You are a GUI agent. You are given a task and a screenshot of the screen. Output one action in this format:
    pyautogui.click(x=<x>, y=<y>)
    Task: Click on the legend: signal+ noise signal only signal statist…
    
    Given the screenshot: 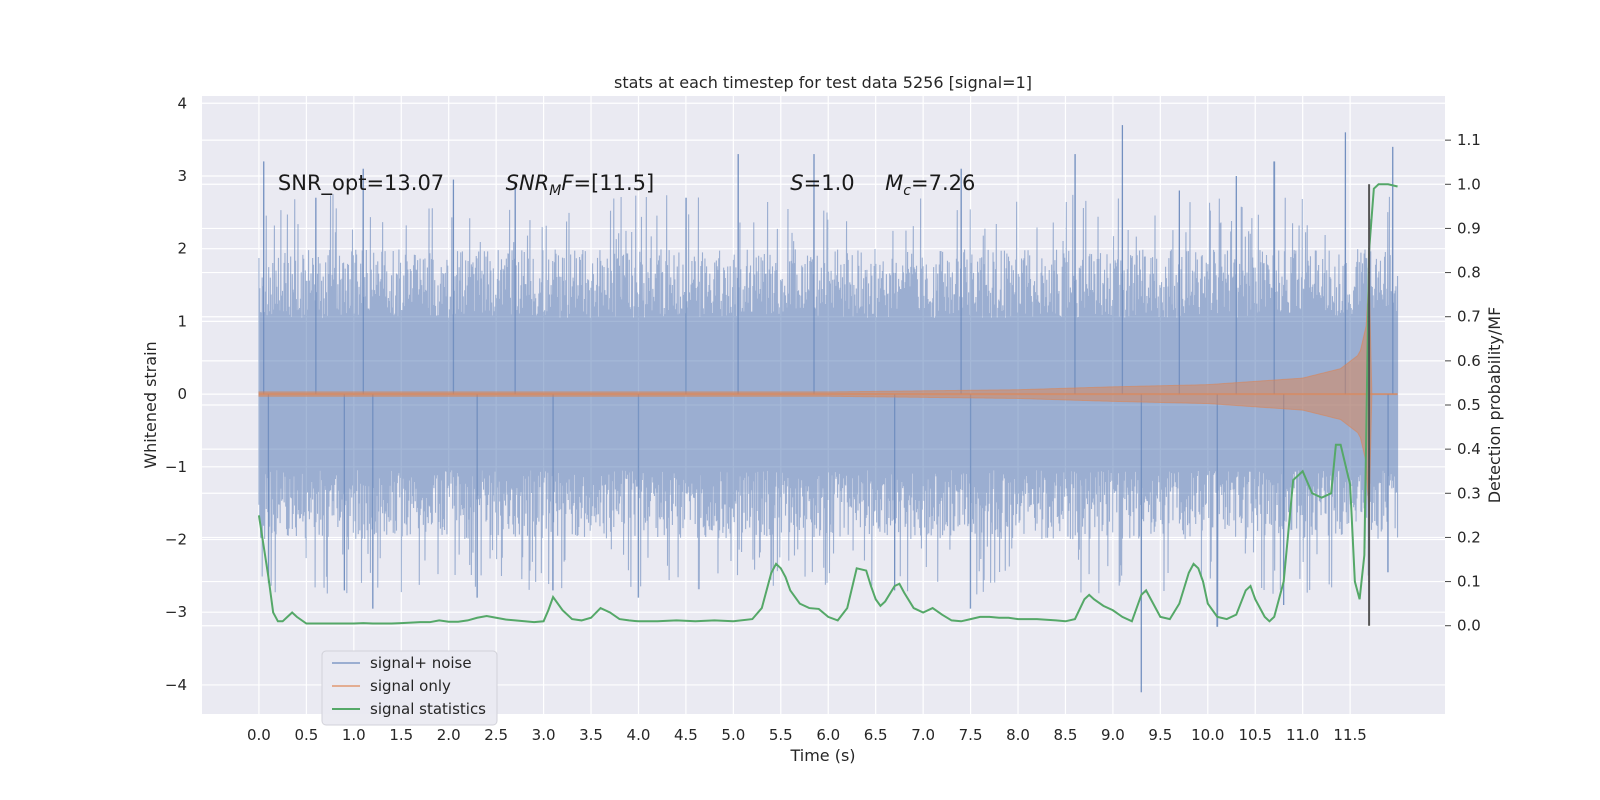 What is the action you would take?
    pyautogui.click(x=409, y=688)
    